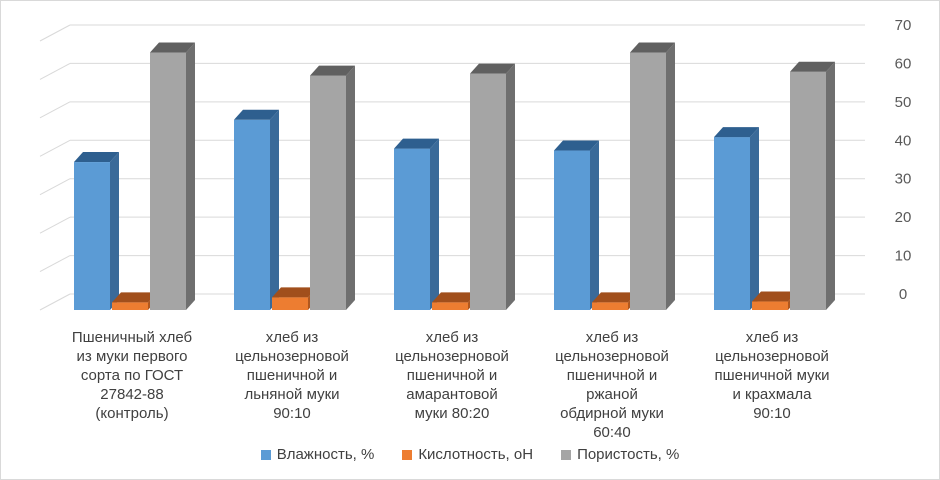 The width and height of the screenshot is (940, 480). I want to click on category-label: и крахмала, so click(772, 394).